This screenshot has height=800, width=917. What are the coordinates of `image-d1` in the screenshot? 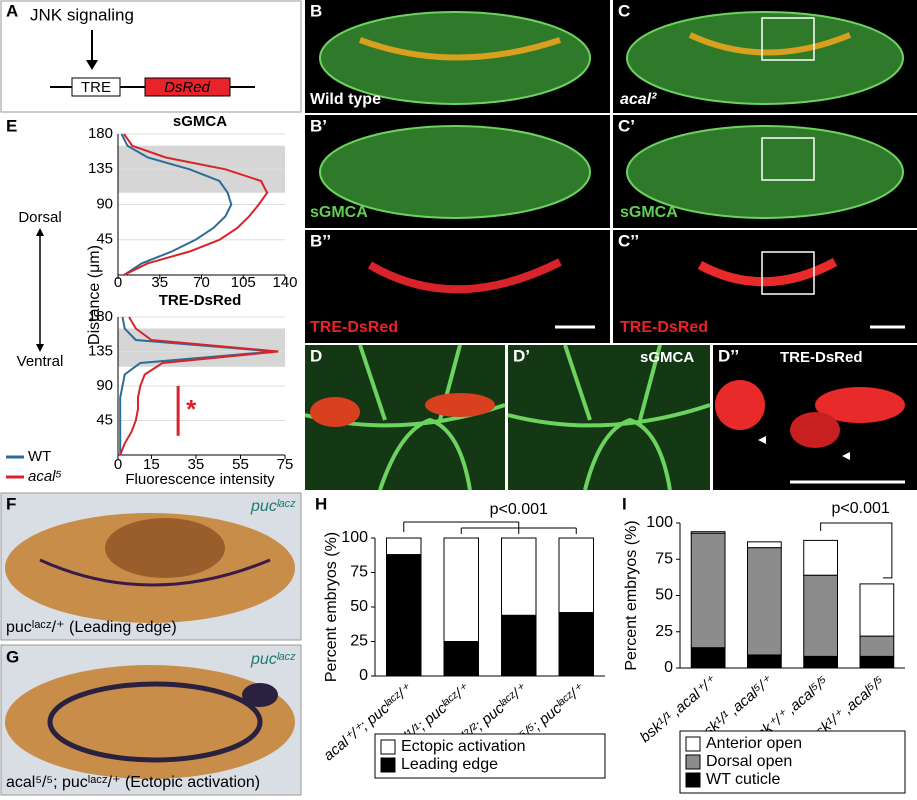 It's located at (609, 417).